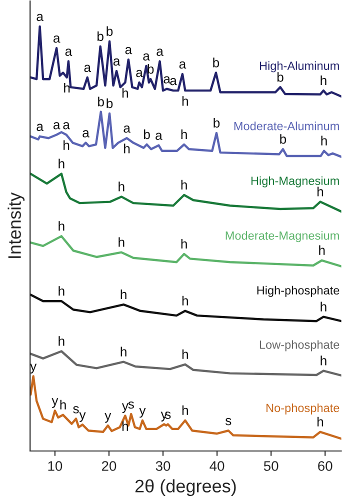  What do you see at coordinates (303, 408) in the screenshot?
I see `series-label: No-phosphate` at bounding box center [303, 408].